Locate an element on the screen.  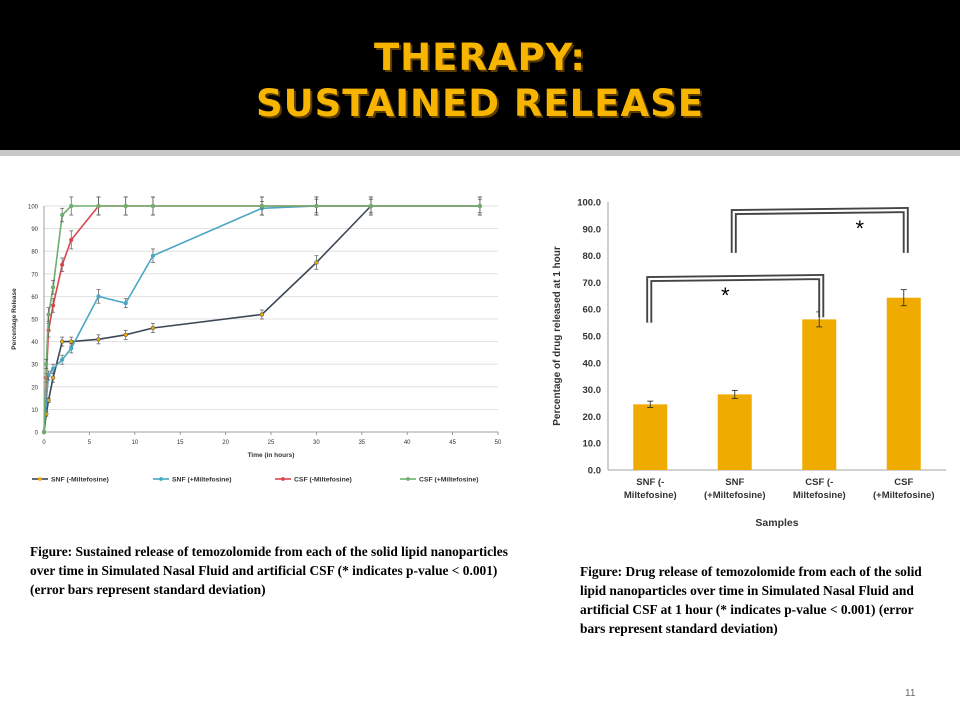
y-tick-label: 60.0 is located at coordinates (592, 310).